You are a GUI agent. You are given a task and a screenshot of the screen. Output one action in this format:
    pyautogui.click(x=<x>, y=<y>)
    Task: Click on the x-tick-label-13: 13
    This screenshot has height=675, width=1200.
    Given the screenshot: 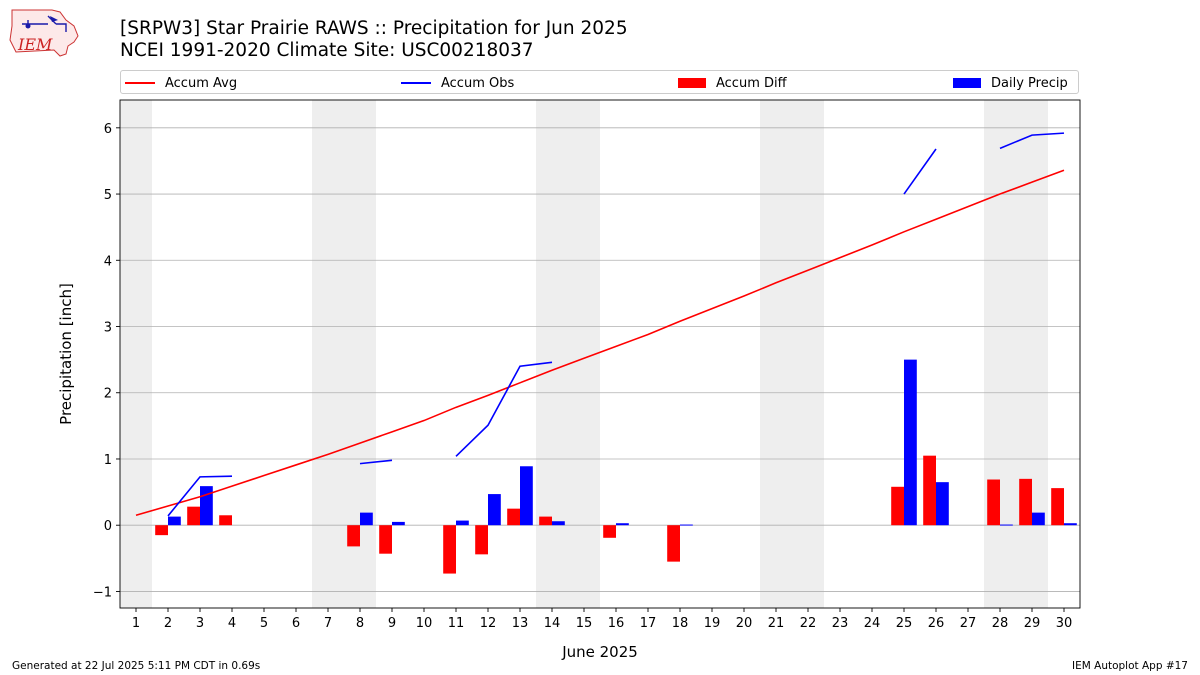 What is the action you would take?
    pyautogui.click(x=520, y=623)
    